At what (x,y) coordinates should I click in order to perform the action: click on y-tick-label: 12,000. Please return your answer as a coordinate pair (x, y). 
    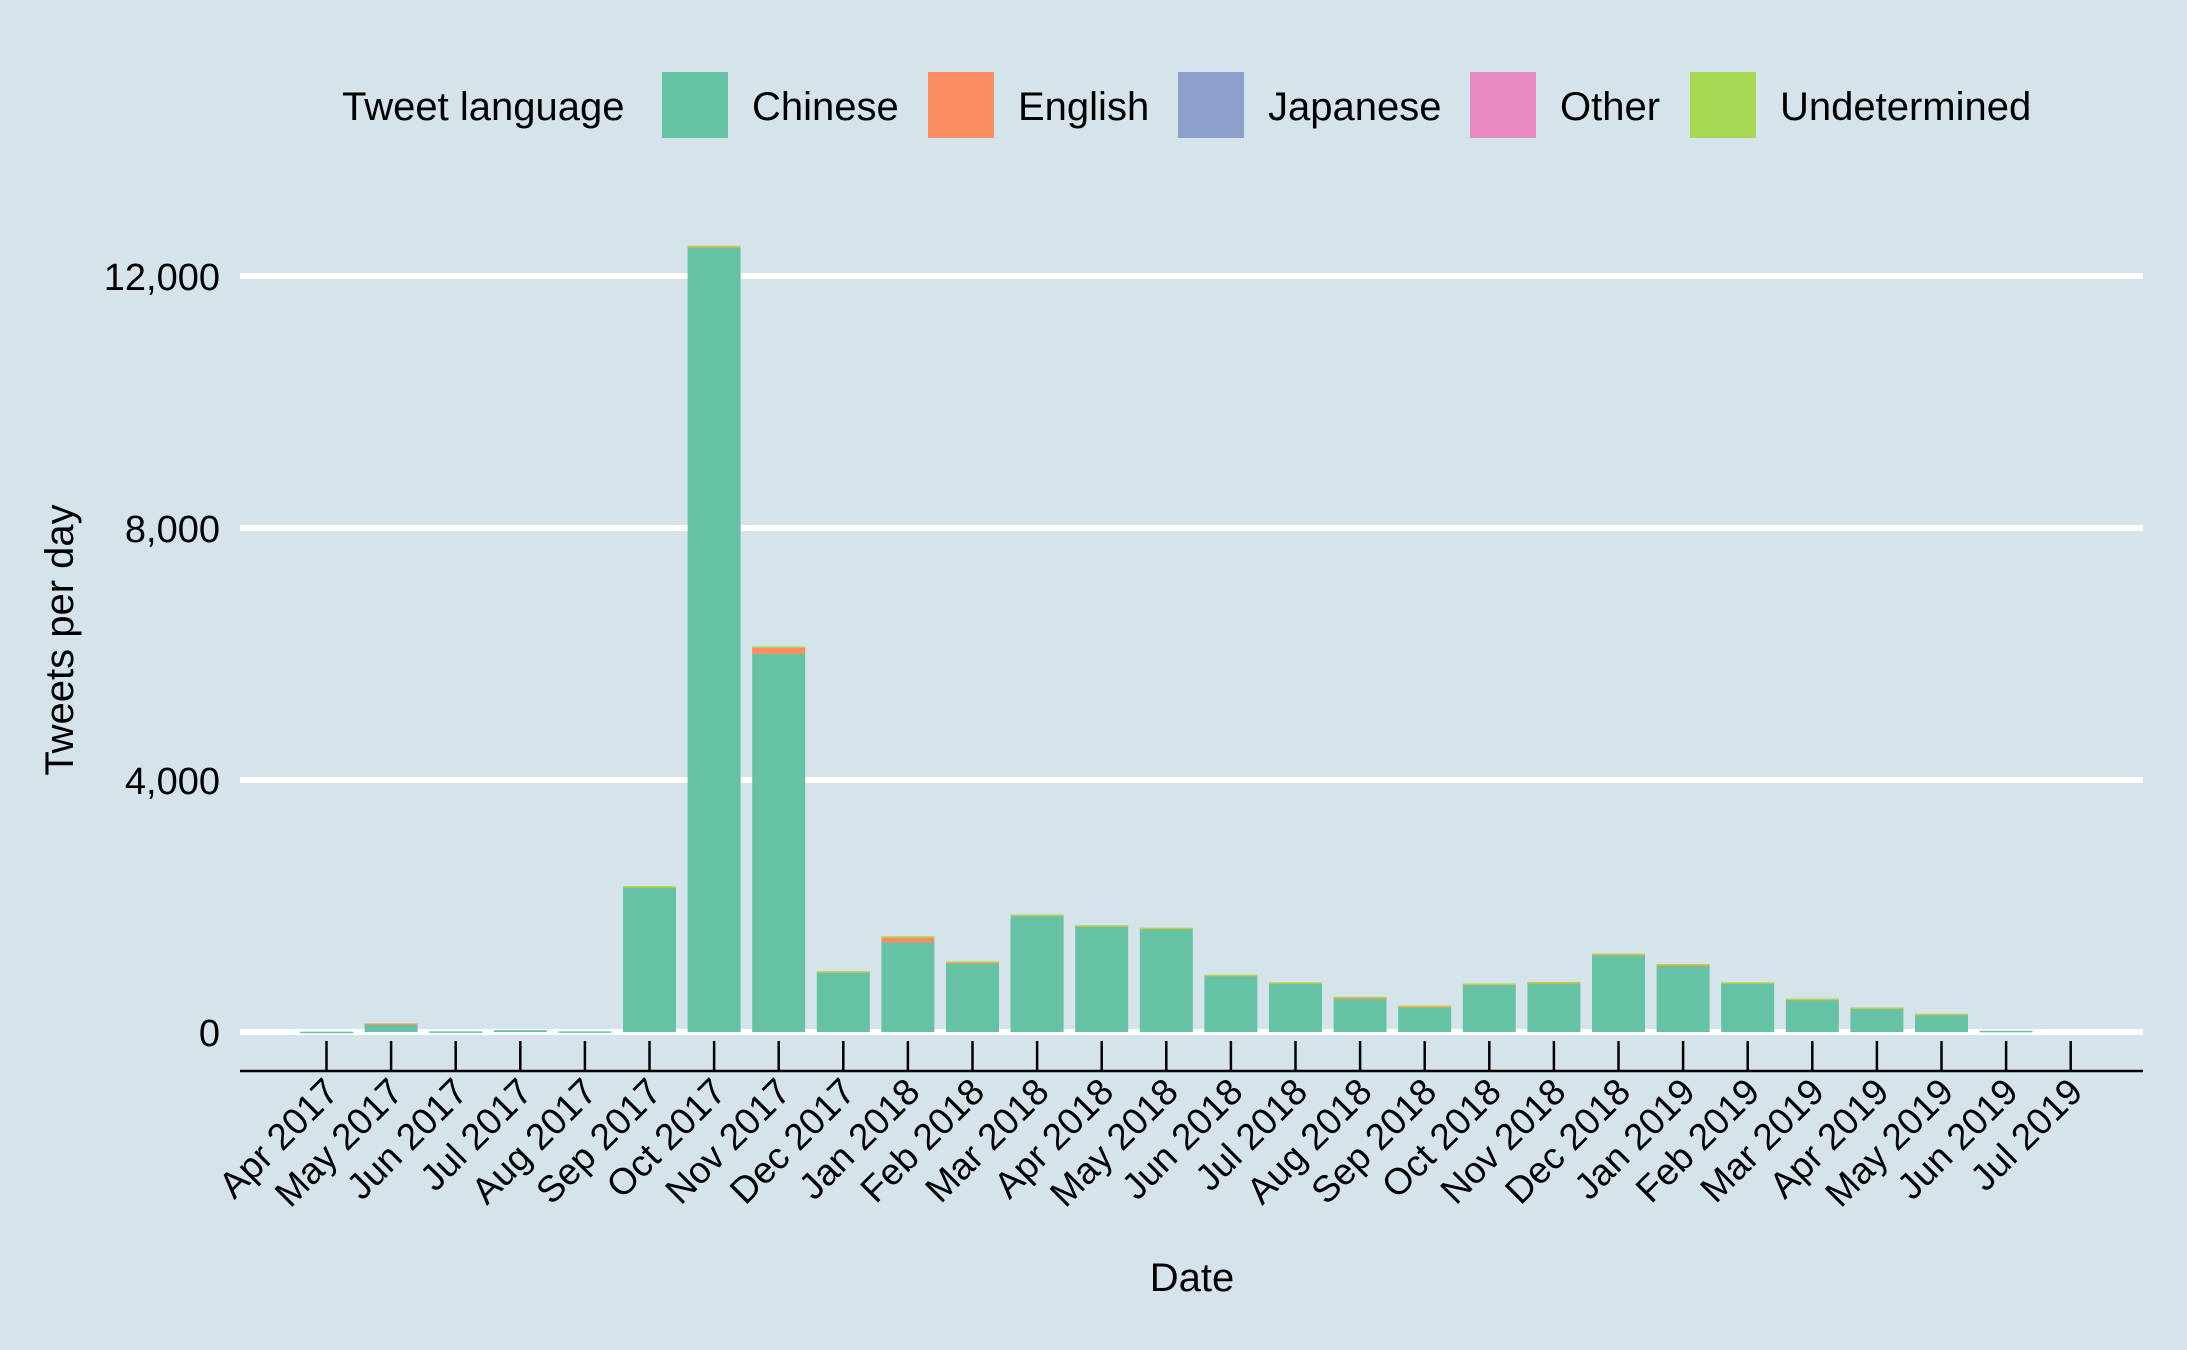
    Looking at the image, I should click on (162, 278).